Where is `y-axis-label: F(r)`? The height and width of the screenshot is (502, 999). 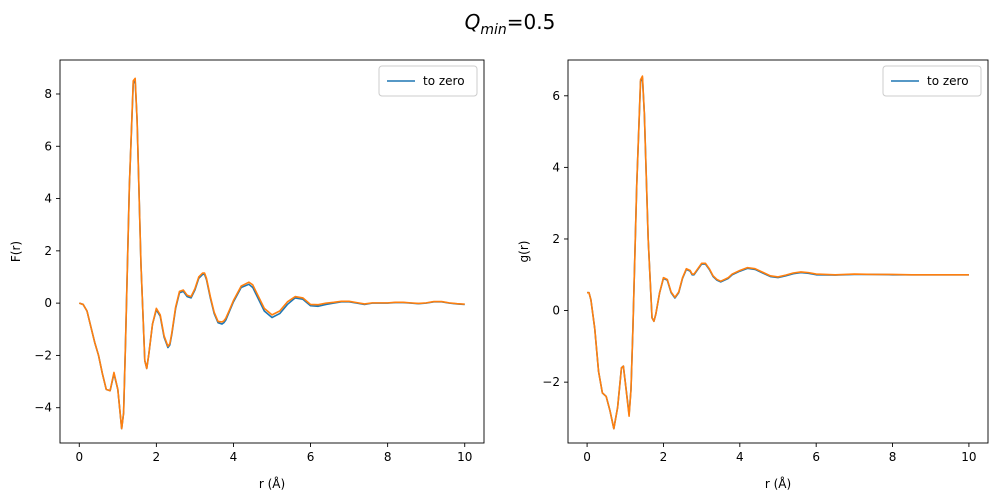 y-axis-label: F(r) is located at coordinates (16, 251).